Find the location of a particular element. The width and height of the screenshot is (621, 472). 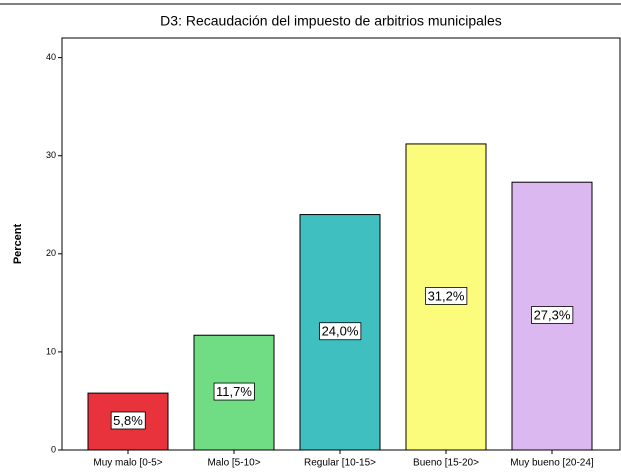

value-label: 11,7% is located at coordinates (234, 391).